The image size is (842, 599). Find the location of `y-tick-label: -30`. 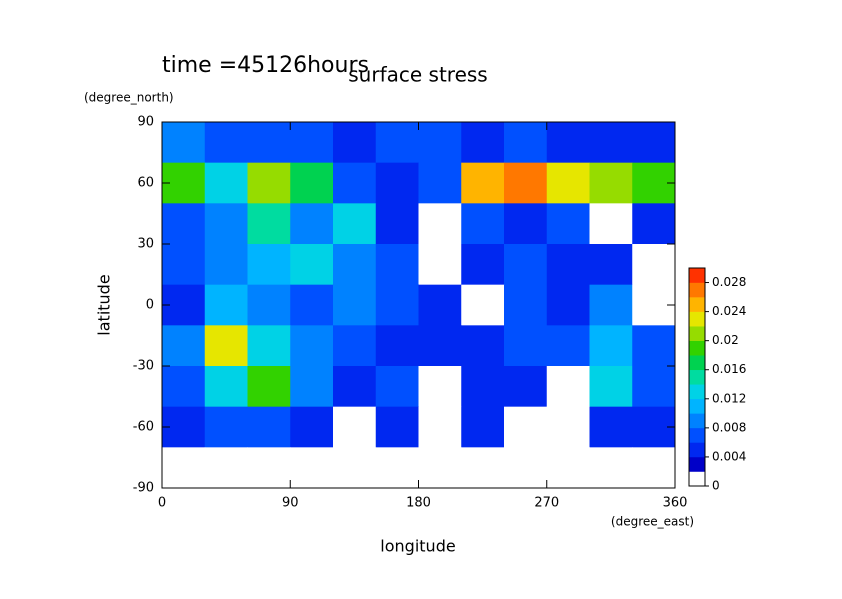

y-tick-label: -30 is located at coordinates (143, 366).